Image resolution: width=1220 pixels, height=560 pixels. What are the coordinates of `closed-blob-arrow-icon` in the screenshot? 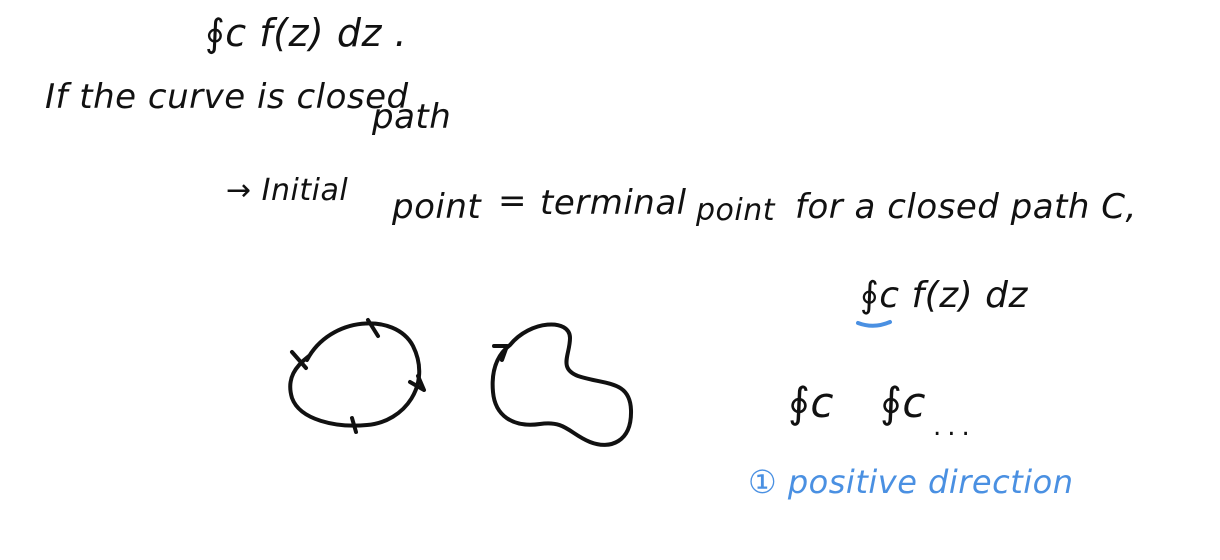 It's located at (562, 384).